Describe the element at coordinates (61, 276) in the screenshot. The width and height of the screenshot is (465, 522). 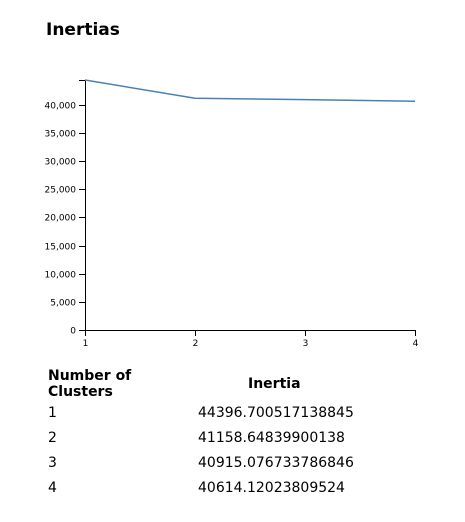
I see `y-tick-label: 10,000` at that location.